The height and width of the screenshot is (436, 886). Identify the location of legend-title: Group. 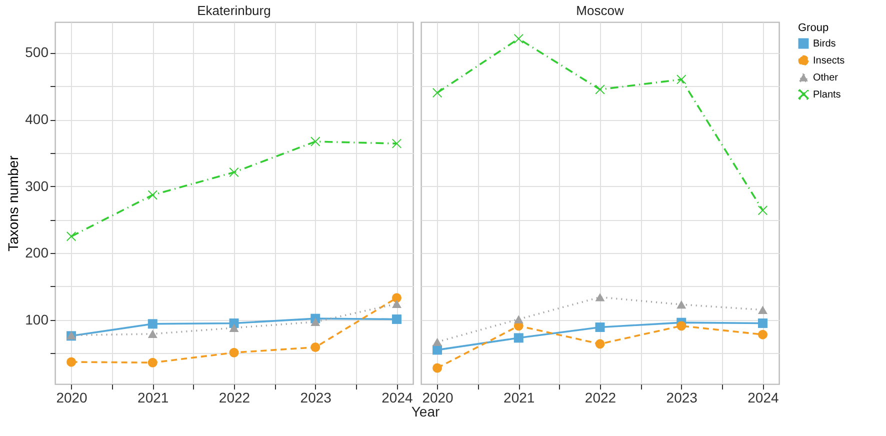
(813, 28).